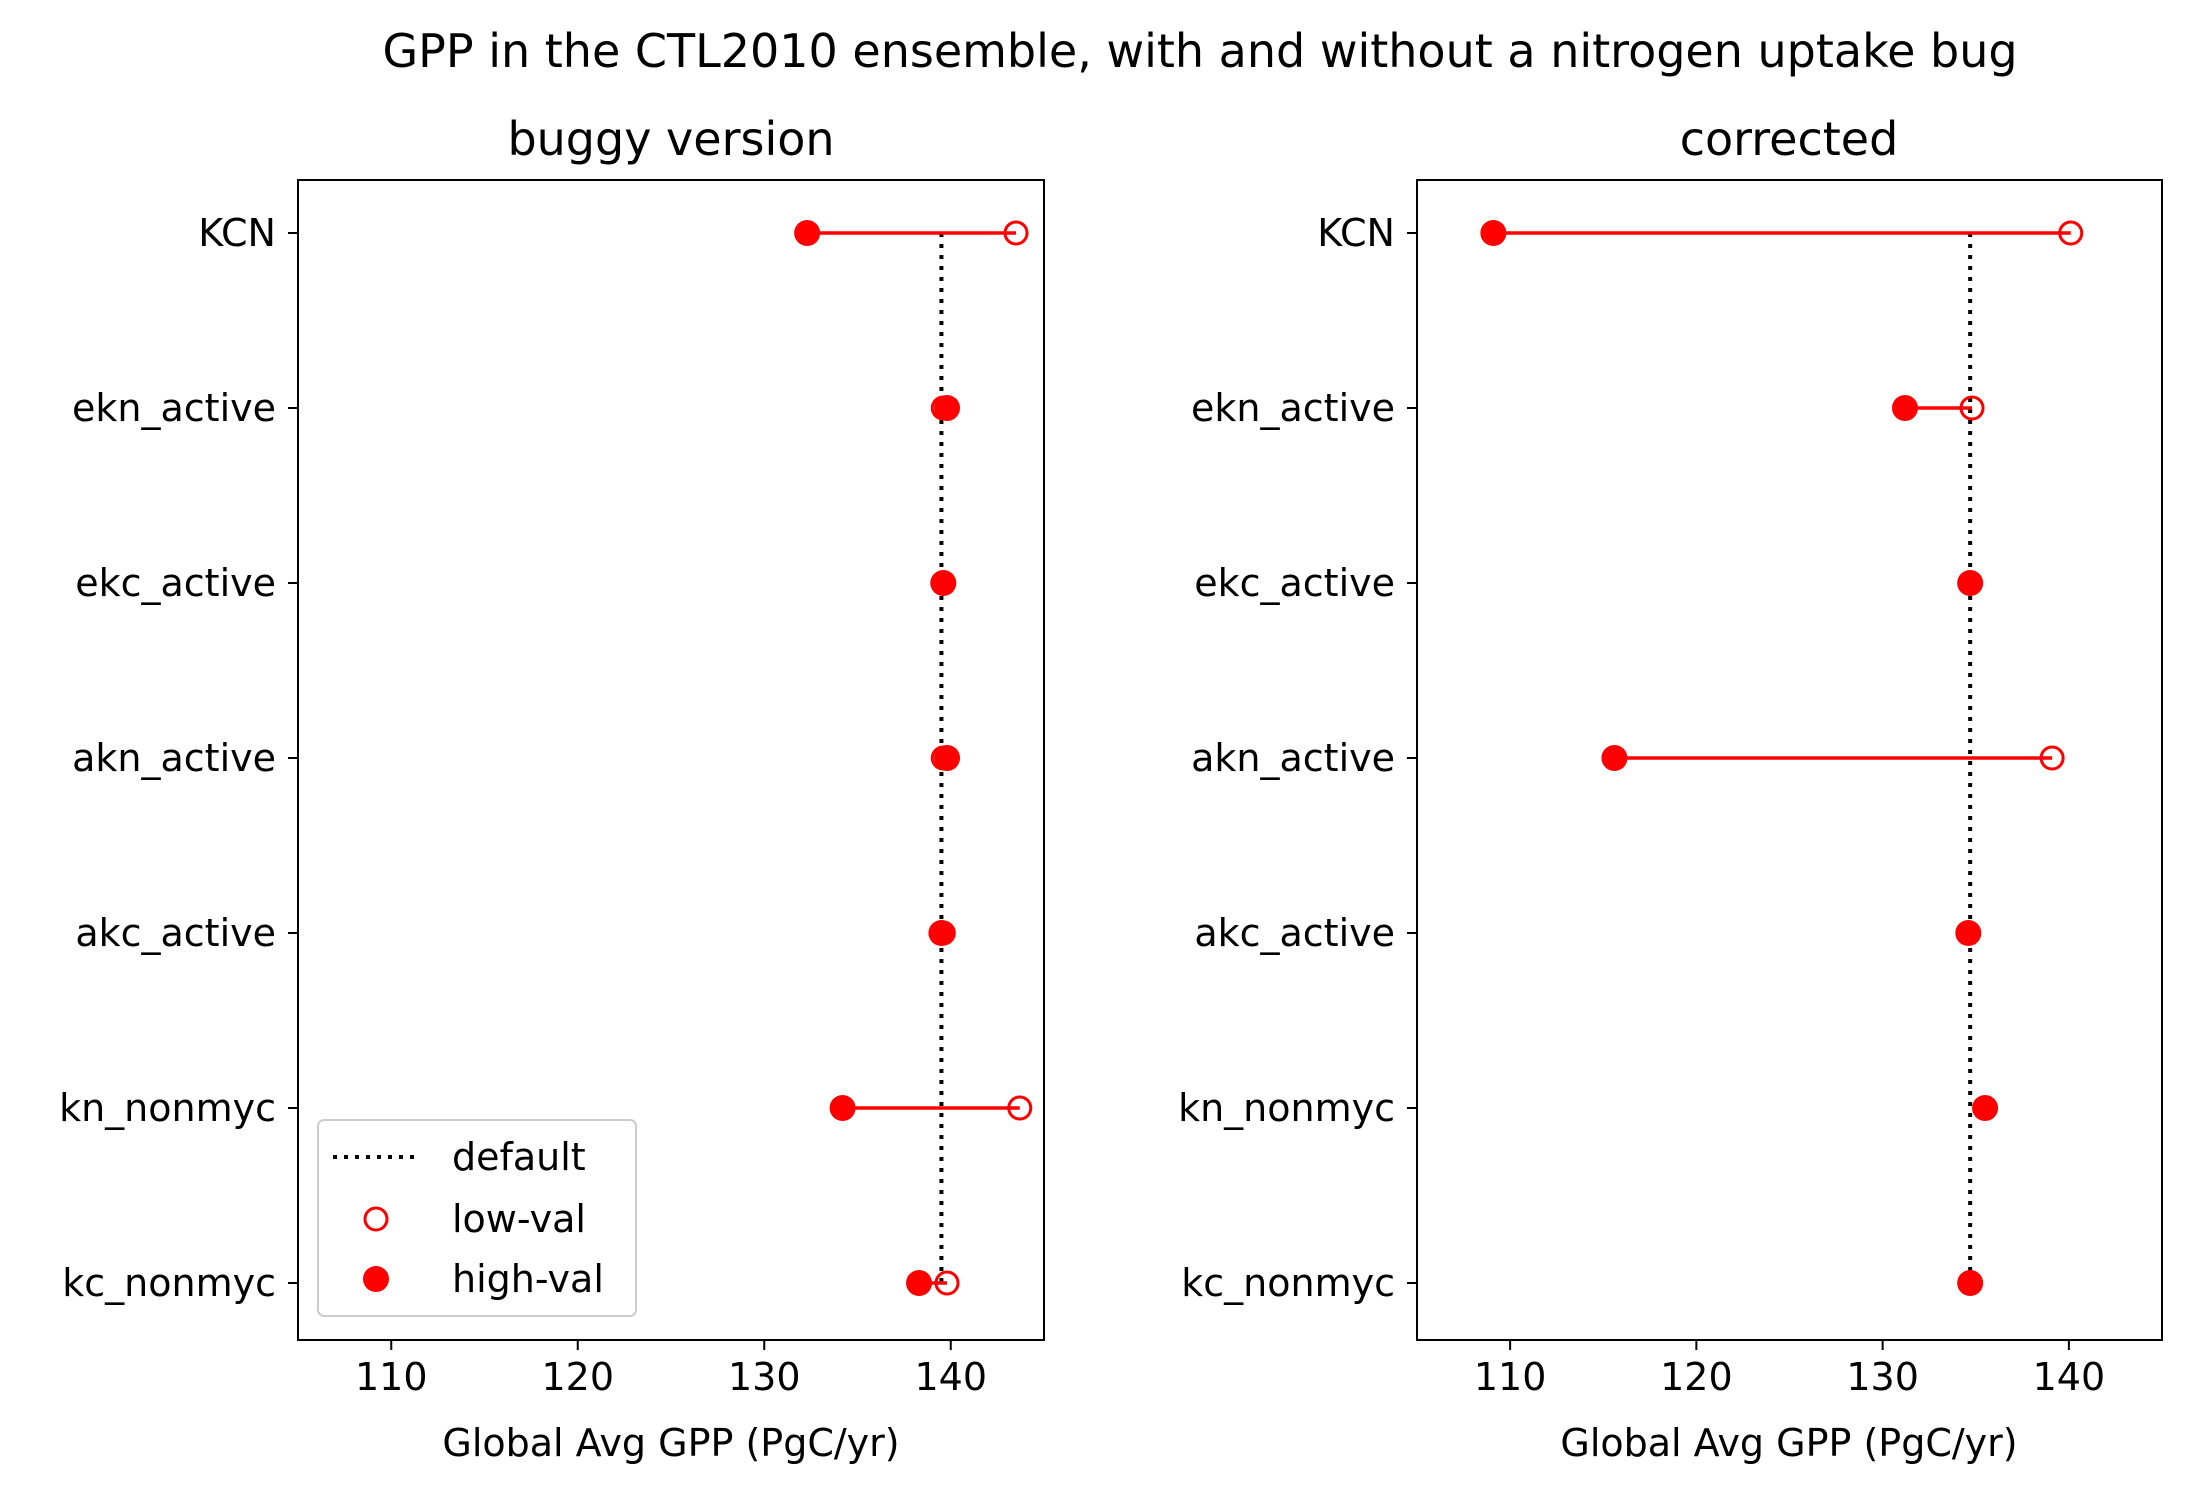 The image size is (2186, 1490). What do you see at coordinates (1789, 139) in the screenshot?
I see `panel-title: corrected` at bounding box center [1789, 139].